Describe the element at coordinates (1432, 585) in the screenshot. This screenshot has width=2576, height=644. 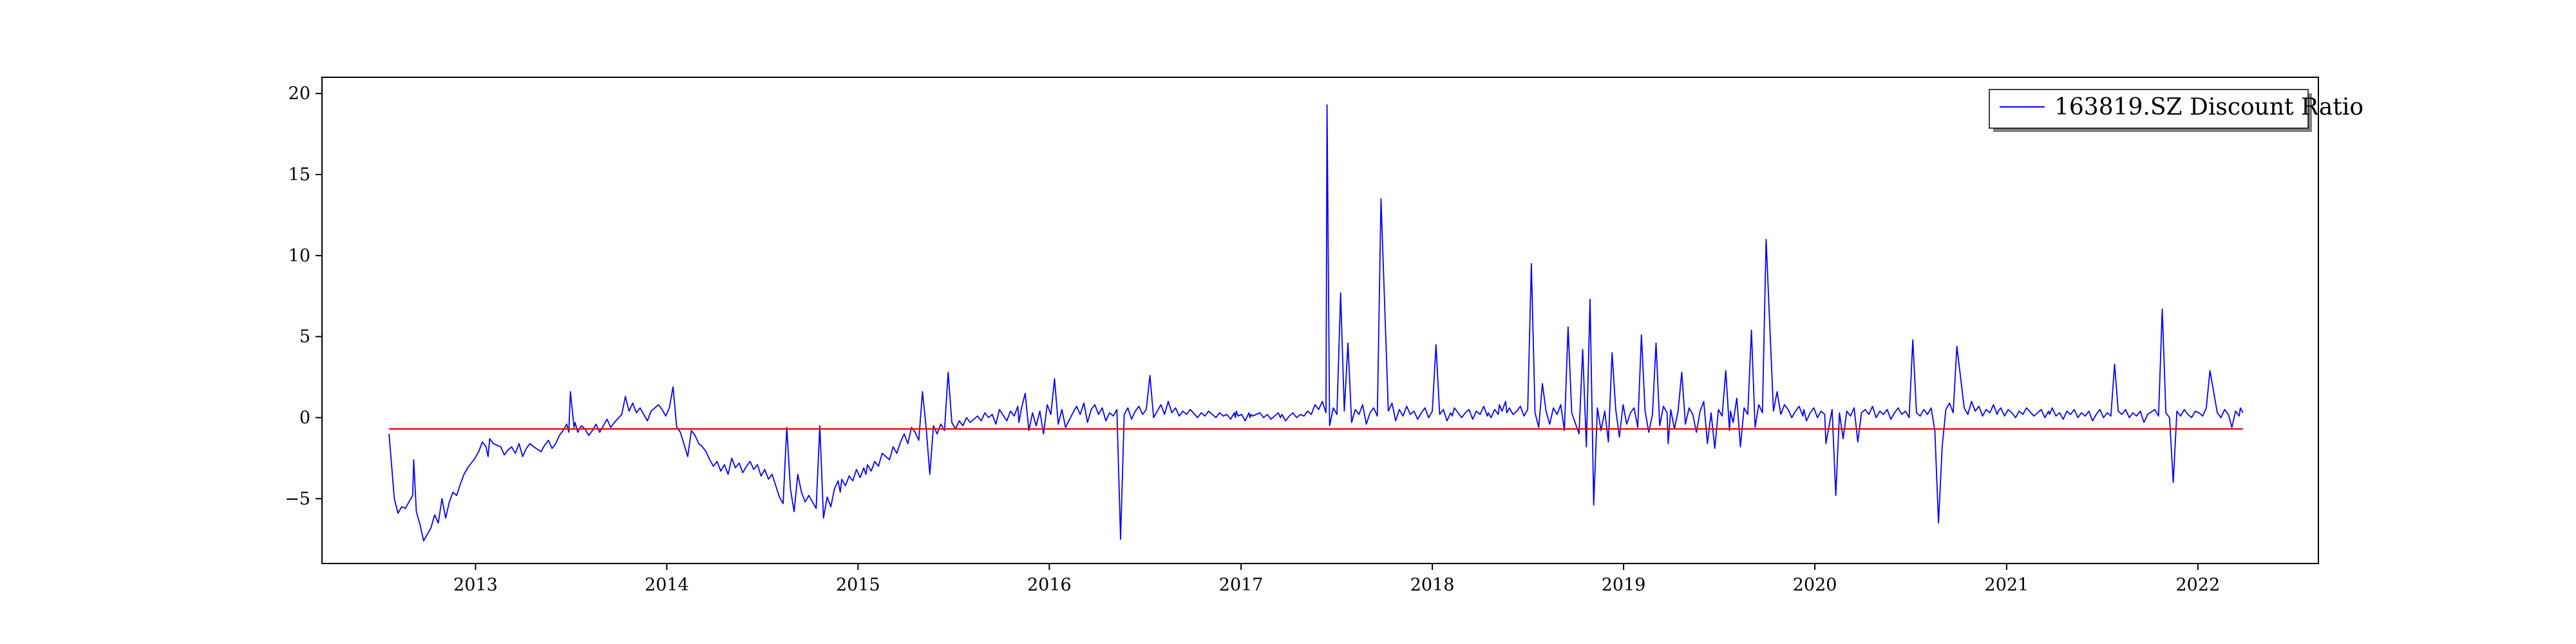
I see `x-tick-label: 2018` at that location.